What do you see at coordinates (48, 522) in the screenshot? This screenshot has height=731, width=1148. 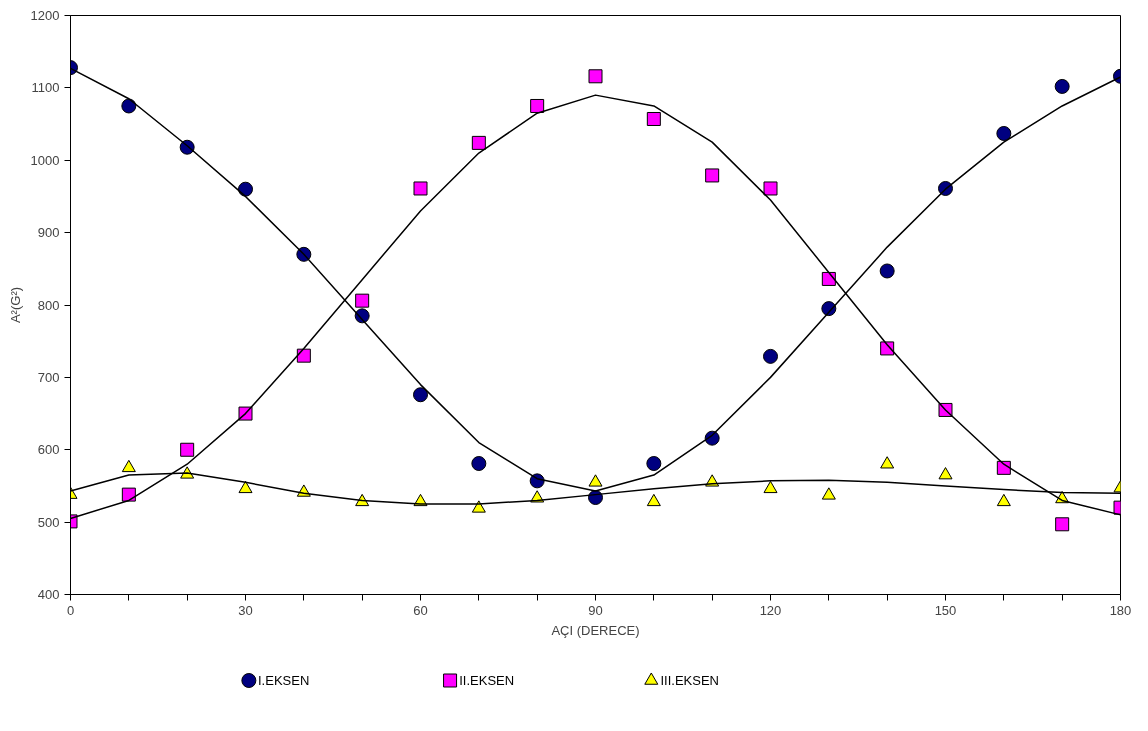 I see `y-tick-label: 500` at bounding box center [48, 522].